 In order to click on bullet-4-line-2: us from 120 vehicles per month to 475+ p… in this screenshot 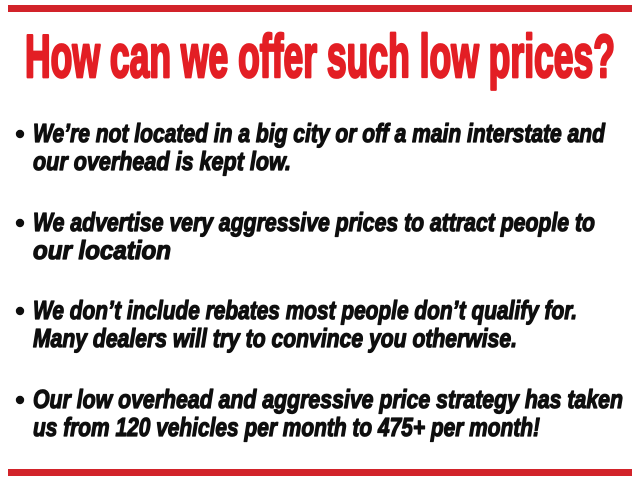, I will do `click(286, 427)`.